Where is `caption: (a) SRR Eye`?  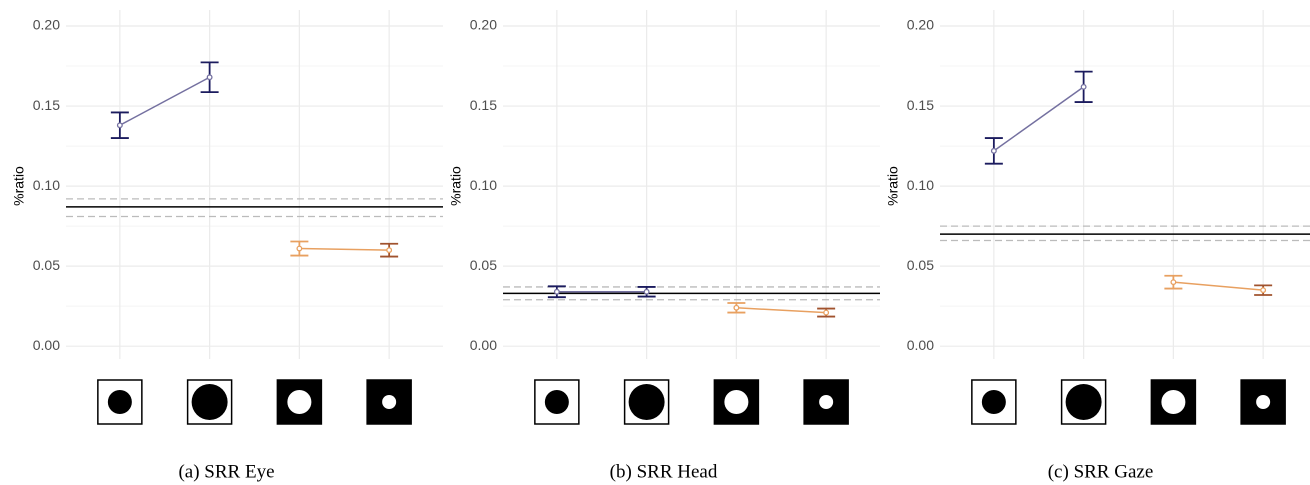
caption: (a) SRR Eye is located at coordinates (226, 471).